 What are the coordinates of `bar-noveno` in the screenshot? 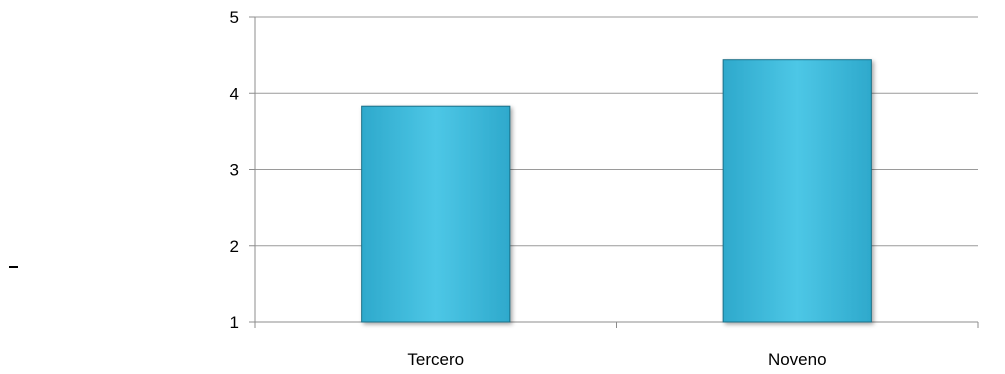 It's located at (797, 191).